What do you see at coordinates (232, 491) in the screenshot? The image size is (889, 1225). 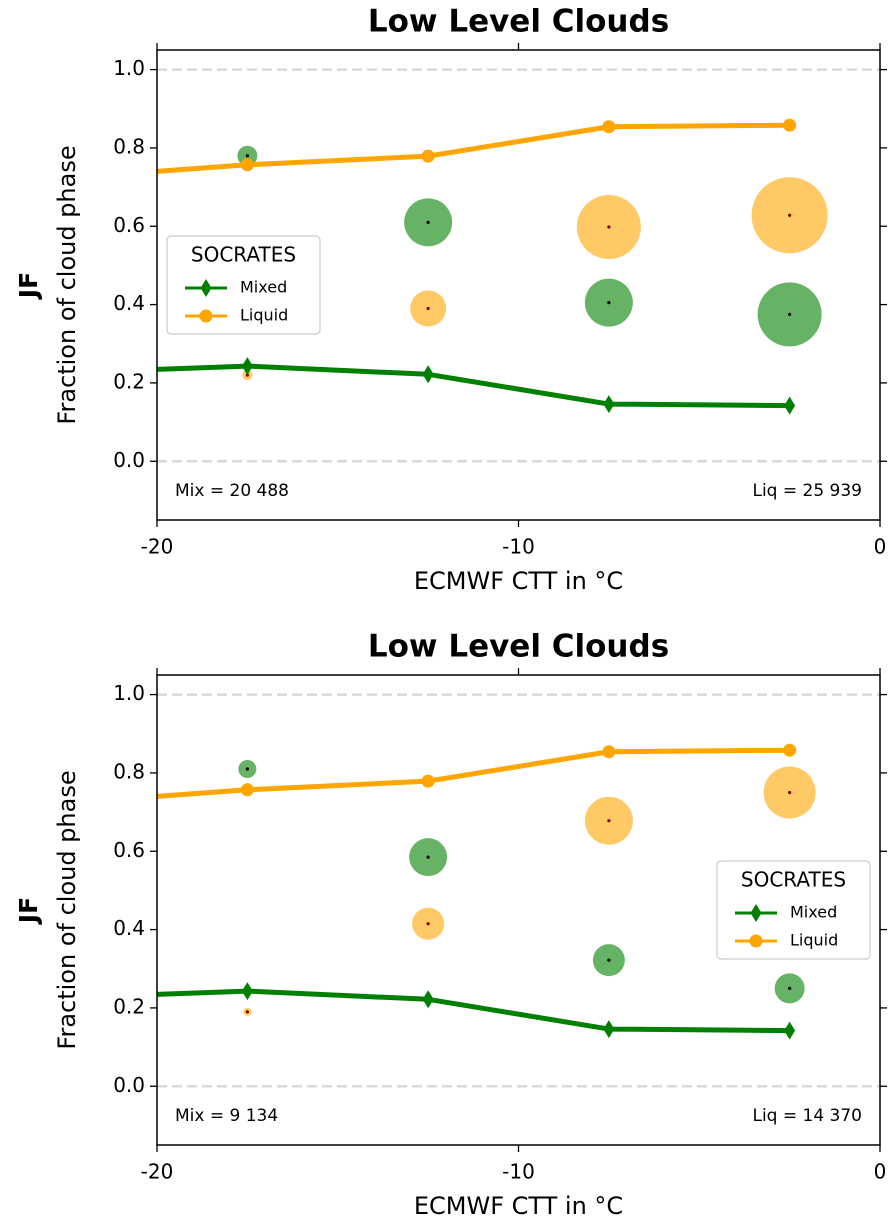 I see `annotation: Mix = 20 488` at bounding box center [232, 491].